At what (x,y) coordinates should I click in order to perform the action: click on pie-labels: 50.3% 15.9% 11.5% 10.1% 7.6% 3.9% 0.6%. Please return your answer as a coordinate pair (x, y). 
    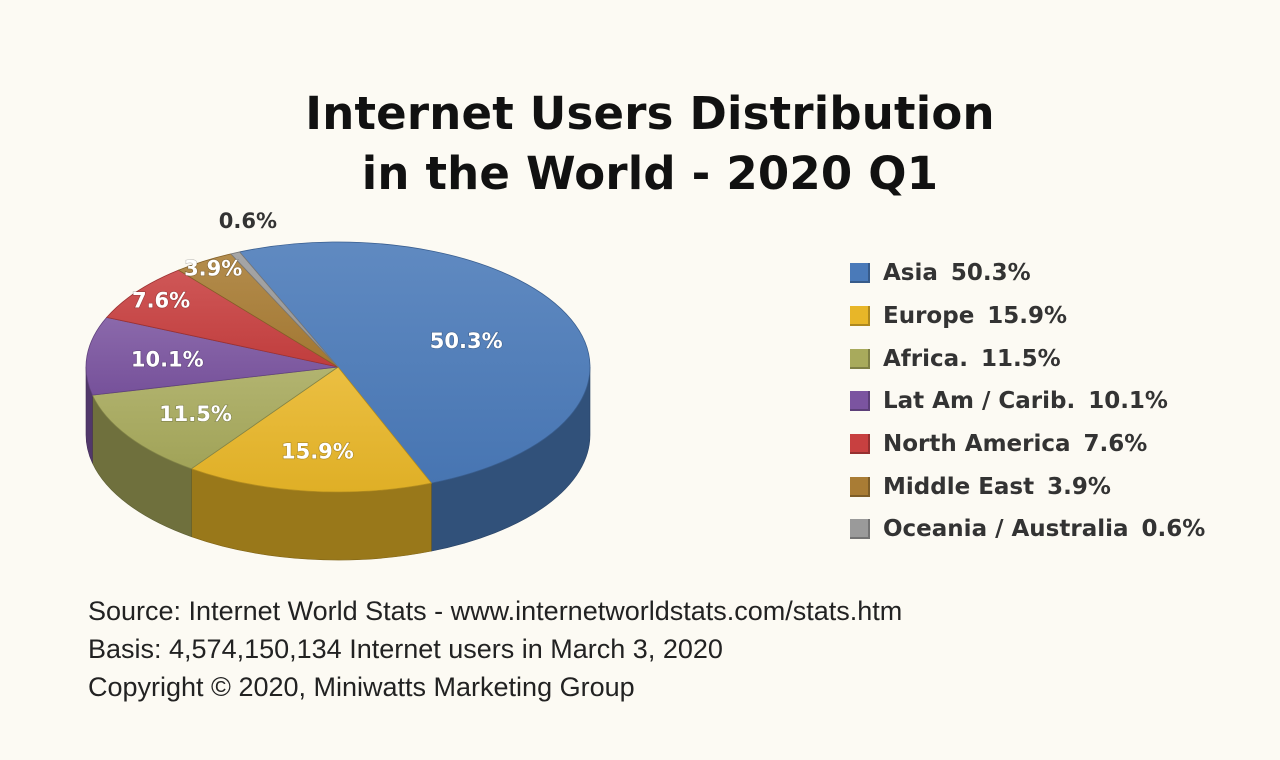
    Looking at the image, I should click on (316, 336).